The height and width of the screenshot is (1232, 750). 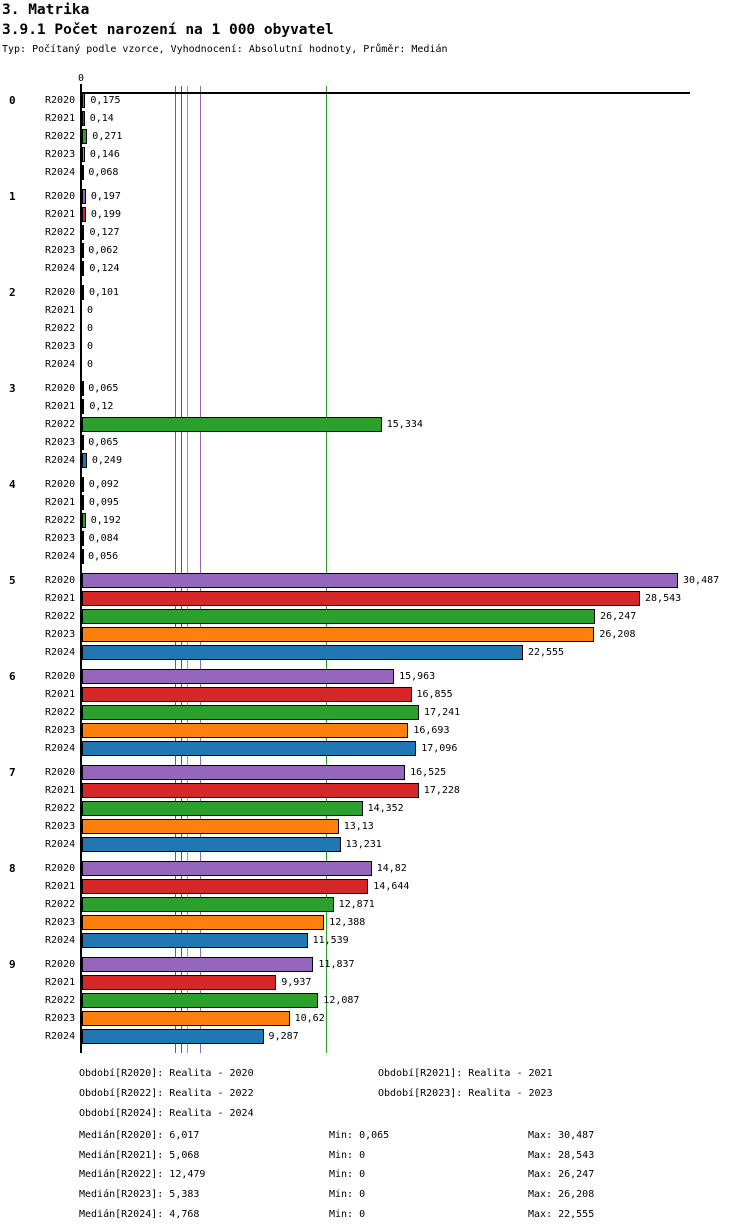 What do you see at coordinates (84, 196) in the screenshot?
I see `bar-R2020-group1` at bounding box center [84, 196].